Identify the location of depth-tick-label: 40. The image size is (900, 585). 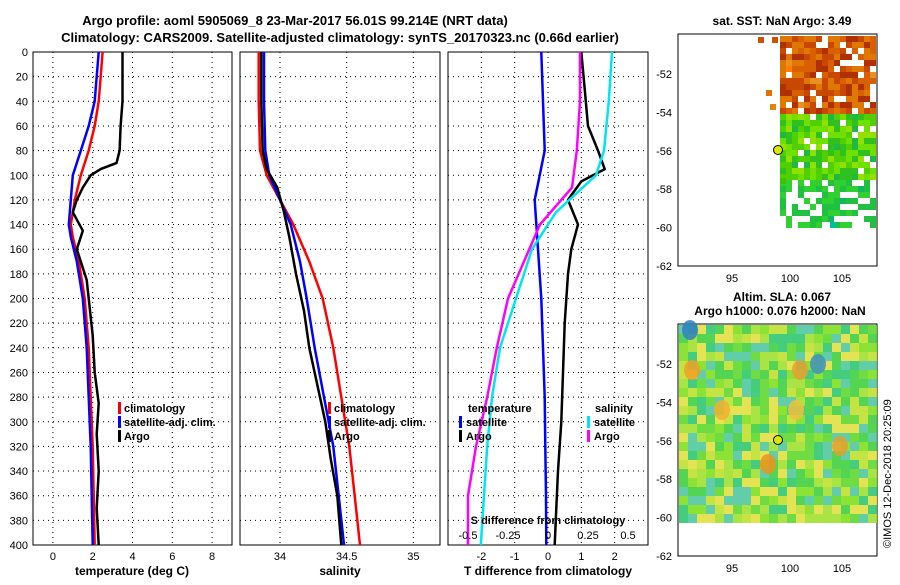
(22, 102).